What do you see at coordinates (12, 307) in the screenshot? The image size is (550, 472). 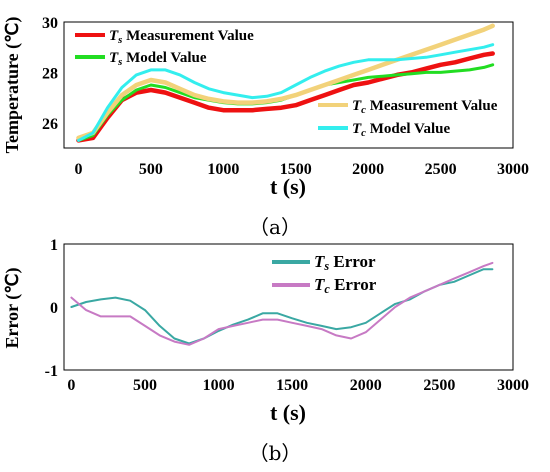 I see `panel-b-y-axis-label: Error (℃)` at bounding box center [12, 307].